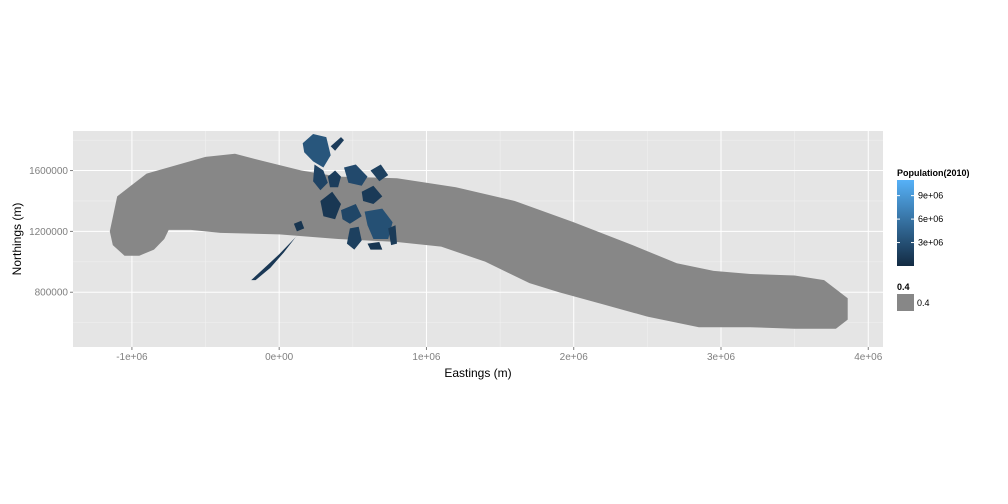 This screenshot has height=504, width=1008. What do you see at coordinates (132, 357) in the screenshot?
I see `x-tick-label: -1e+06` at bounding box center [132, 357].